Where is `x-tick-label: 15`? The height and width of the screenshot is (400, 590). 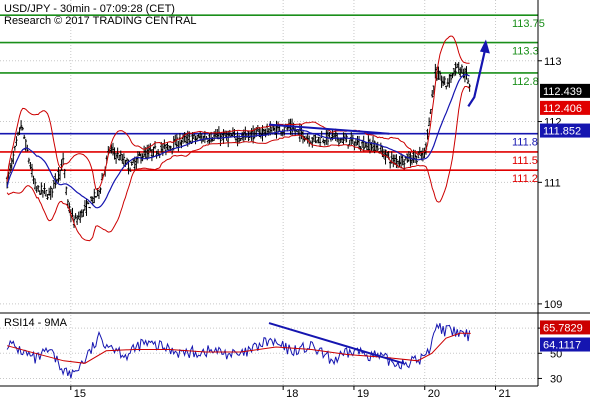 x-tick-label: 15 is located at coordinates (80, 394).